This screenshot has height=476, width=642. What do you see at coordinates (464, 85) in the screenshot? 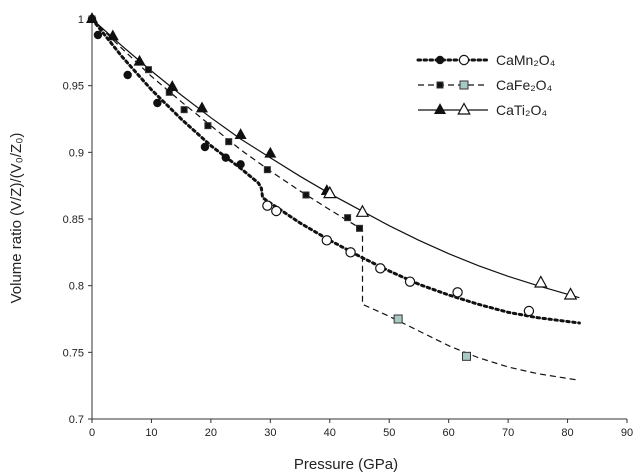
I see `legend-marker-open-cafe2o4` at bounding box center [464, 85].